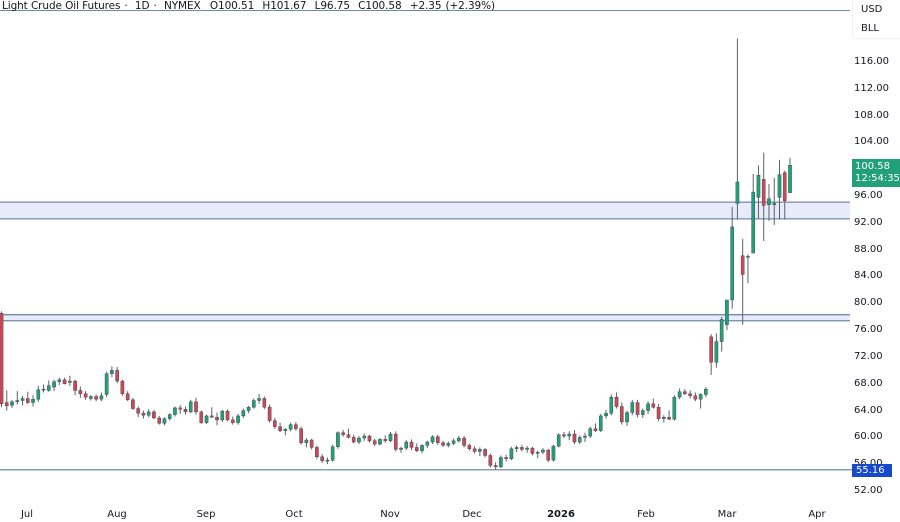 This screenshot has height=522, width=900. What do you see at coordinates (425, 317) in the screenshot?
I see `resistance-zone-lower` at bounding box center [425, 317].